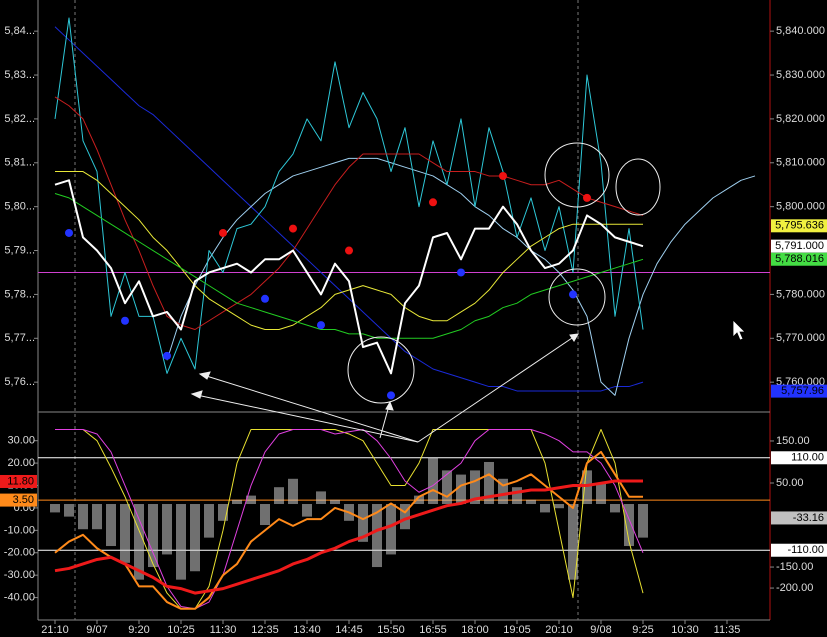  What do you see at coordinates (794, 567) in the screenshot?
I see `y2-tick-label: -150.00` at bounding box center [794, 567].